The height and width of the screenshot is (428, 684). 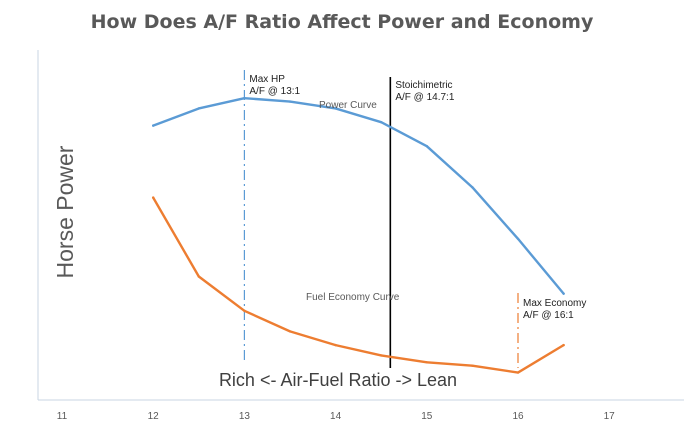 I want to click on power-curve-label: Power Curve, so click(x=348, y=105).